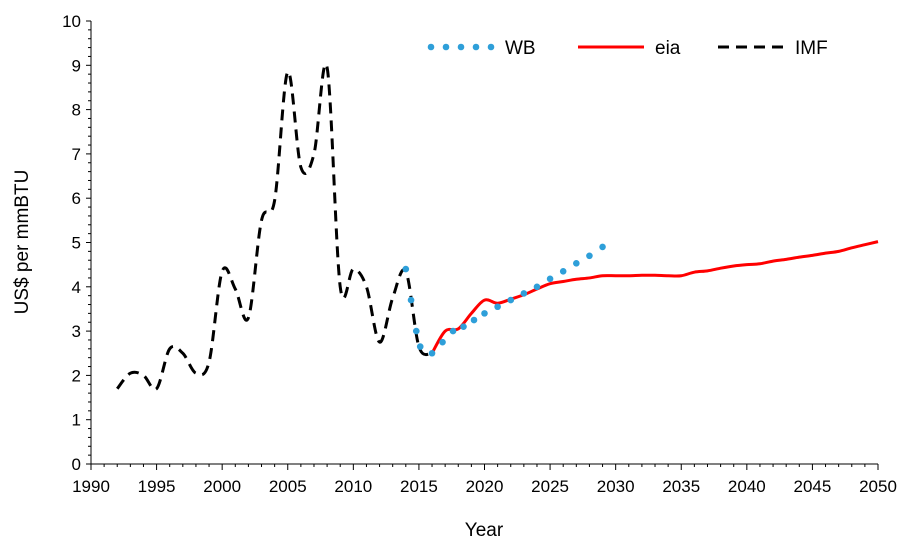 Image resolution: width=905 pixels, height=544 pixels. I want to click on y-tick-label: 10, so click(71, 21).